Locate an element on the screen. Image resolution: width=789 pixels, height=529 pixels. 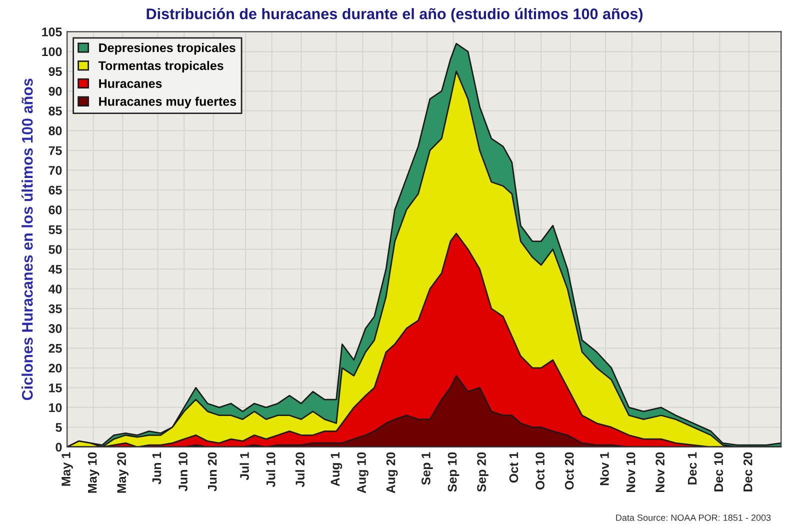
x-tick-label: Oct 20 is located at coordinates (569, 471).